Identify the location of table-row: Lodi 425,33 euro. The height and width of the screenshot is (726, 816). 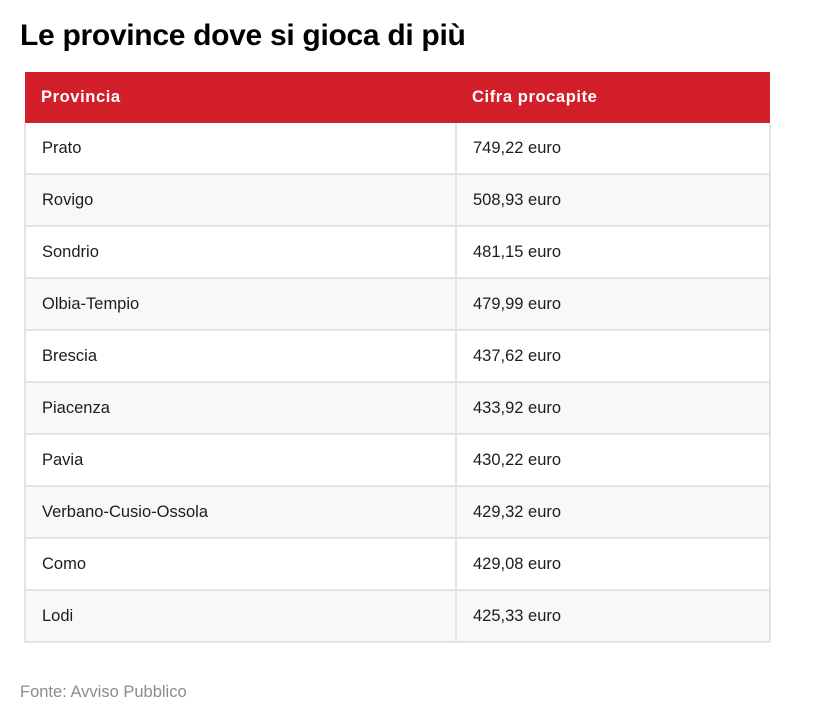
(397, 616).